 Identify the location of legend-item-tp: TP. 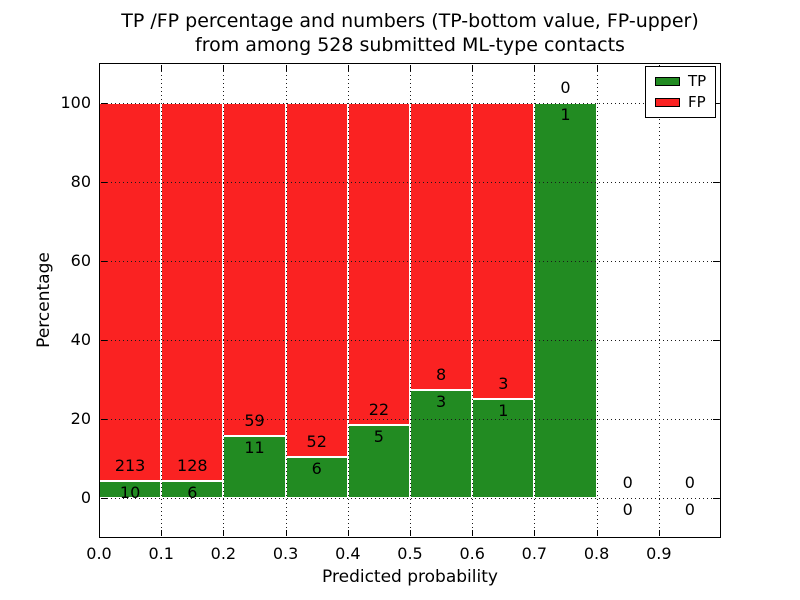
(680, 81).